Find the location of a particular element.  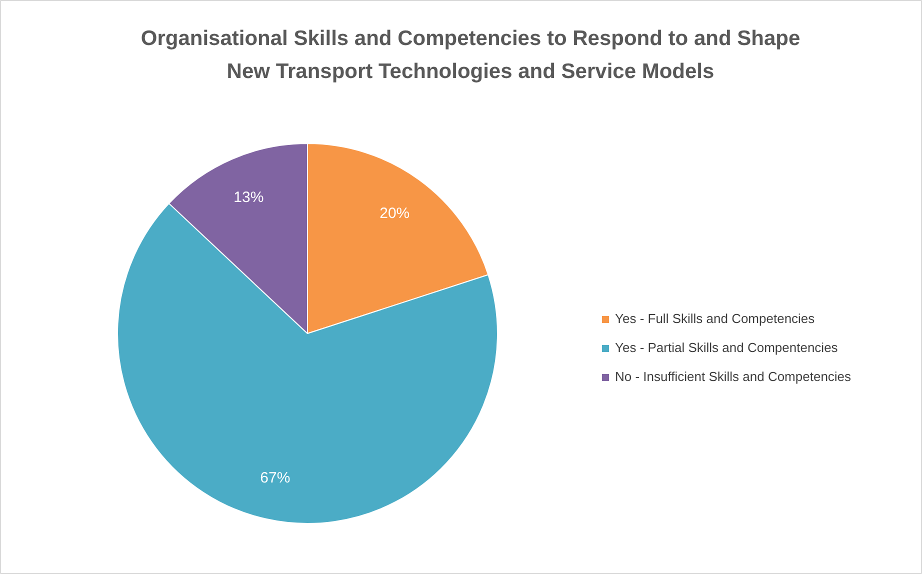

data-label: 13% is located at coordinates (249, 197).